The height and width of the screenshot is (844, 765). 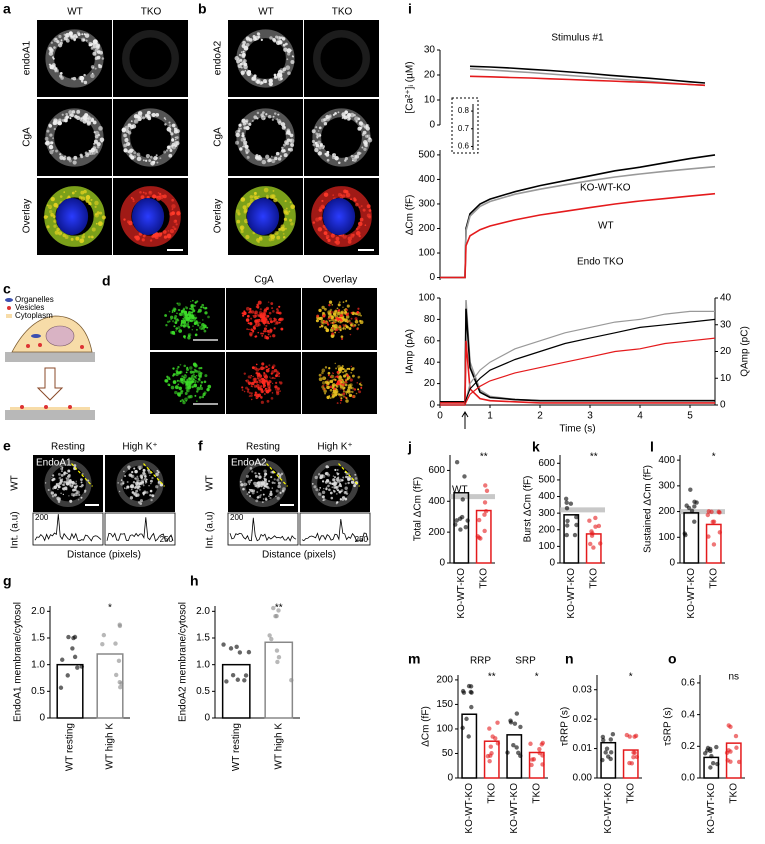 I want to click on x-tick-label: KO-WT-KO, so click(x=461, y=593).